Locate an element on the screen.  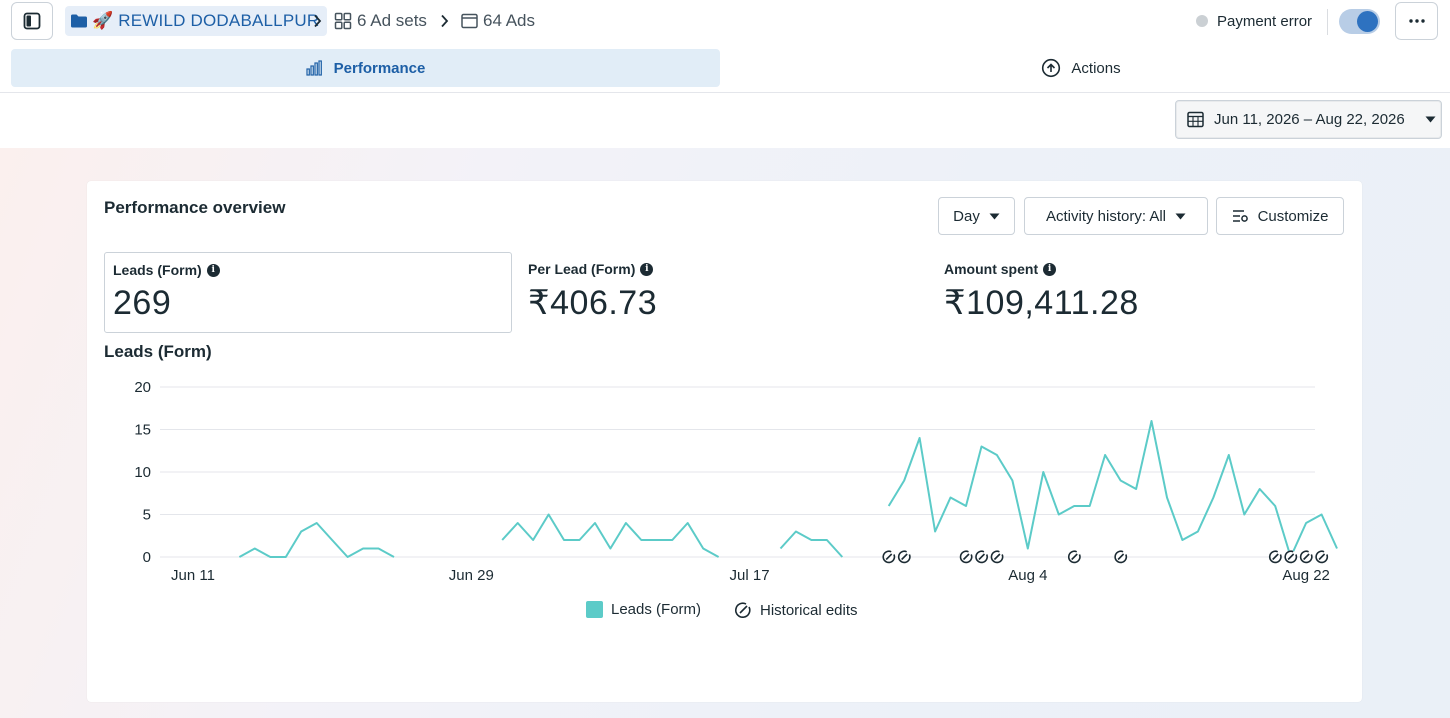
customize-button: Customize is located at coordinates (1280, 216).